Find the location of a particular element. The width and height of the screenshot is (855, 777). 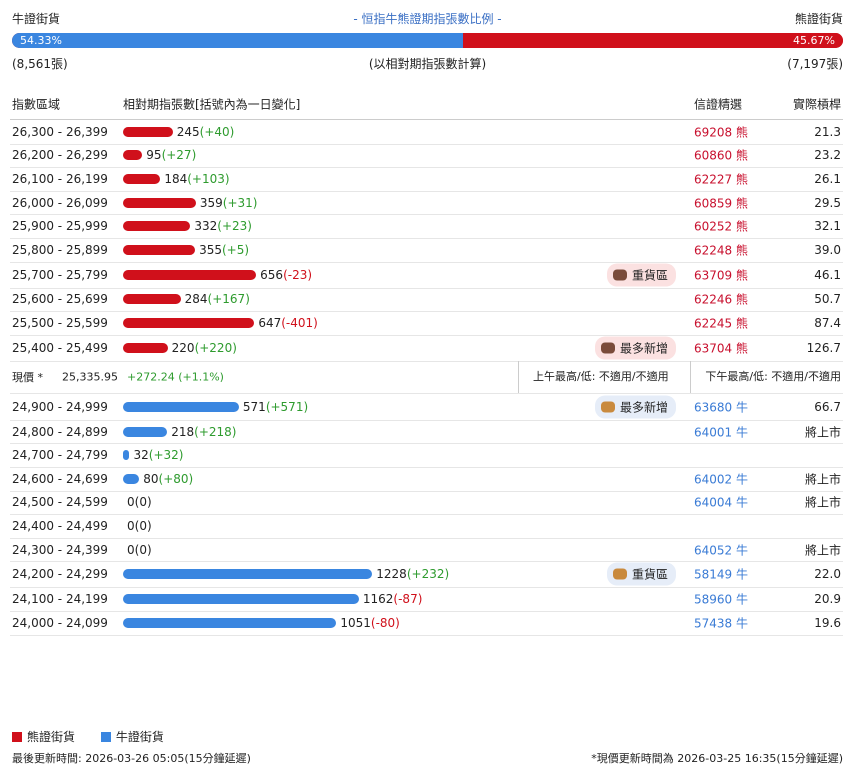

tag: 重貨區 is located at coordinates (641, 574).